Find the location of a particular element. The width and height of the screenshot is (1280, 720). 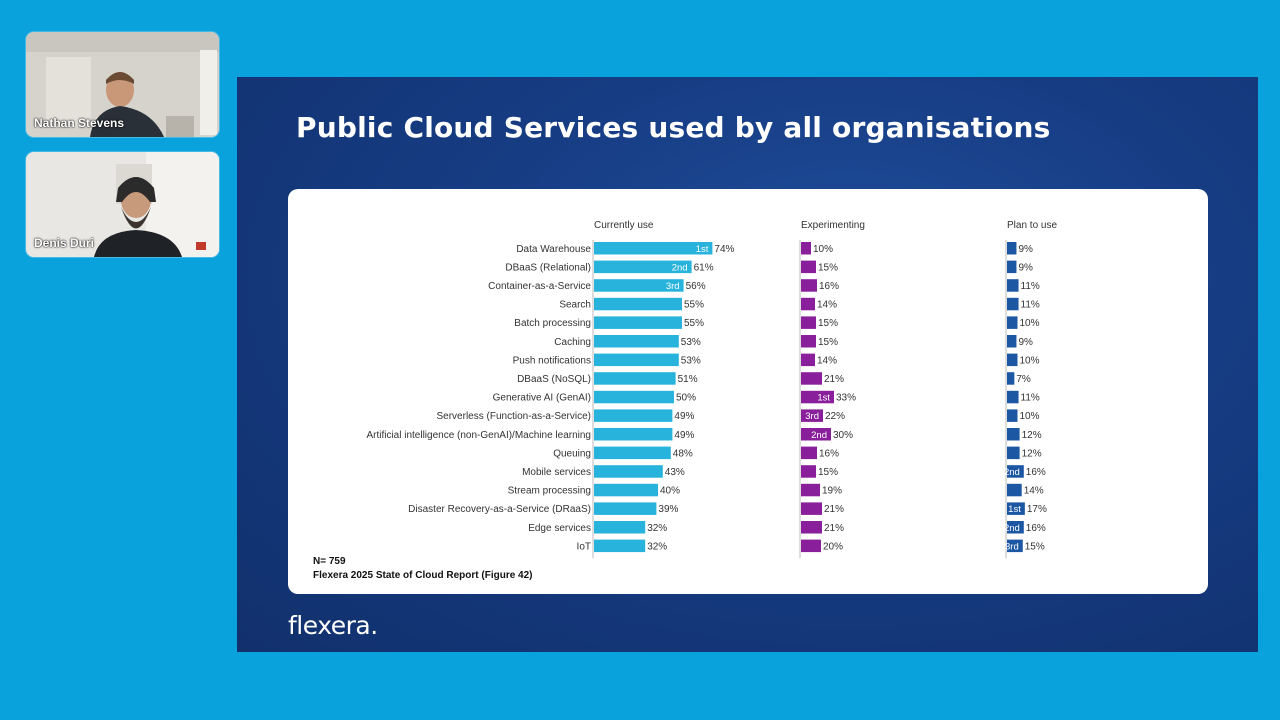

category-label-iot: IoT is located at coordinates (584, 546).